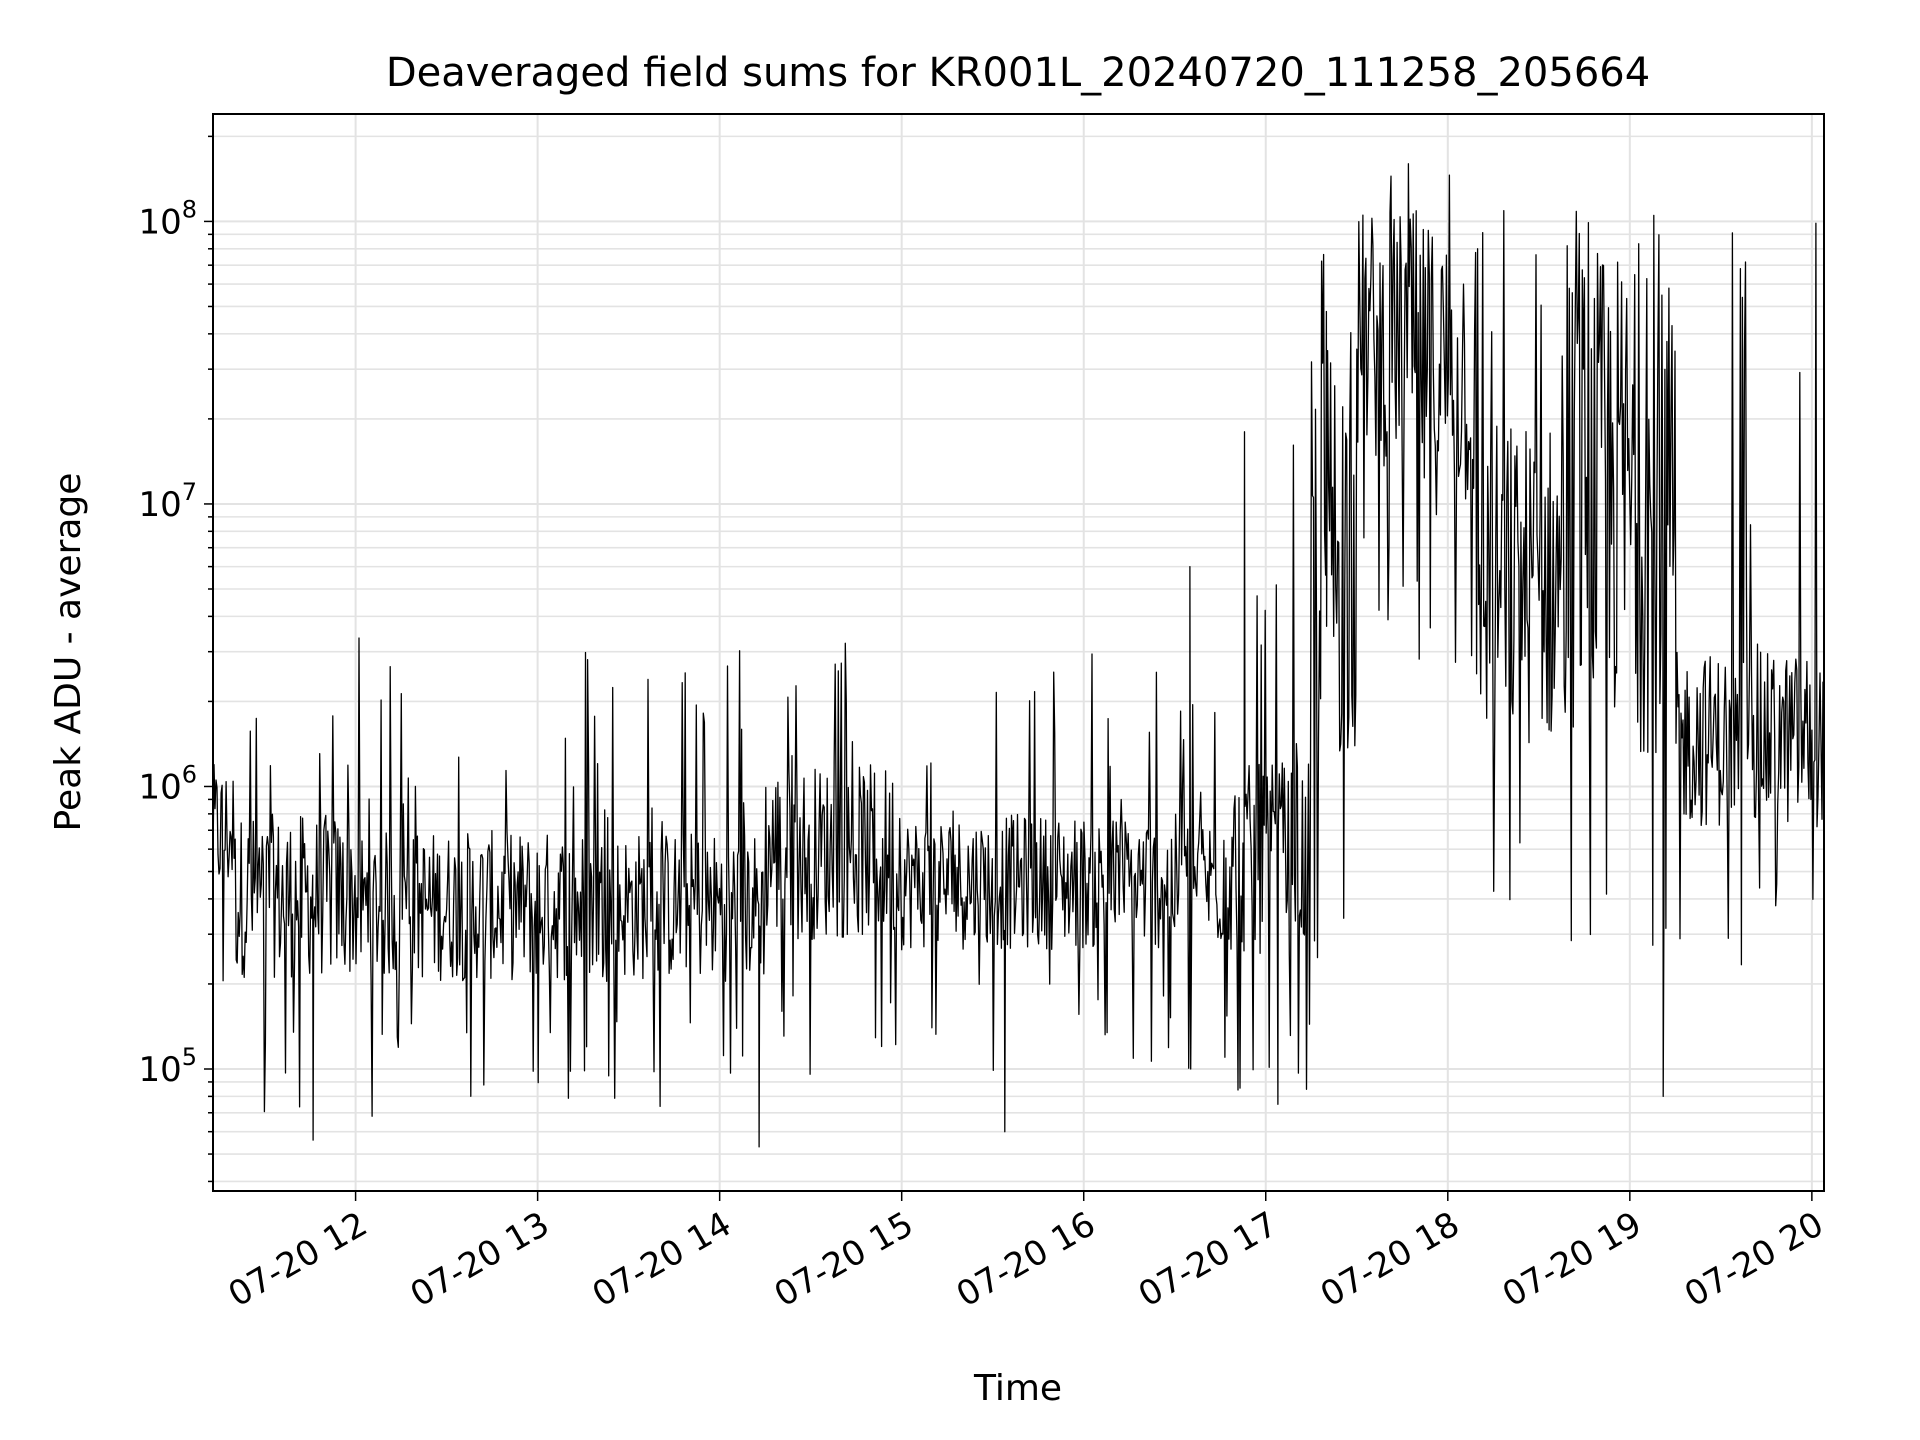 The image size is (1920, 1440). What do you see at coordinates (167, 501) in the screenshot?
I see `y-tick-label: 10⁷` at bounding box center [167, 501].